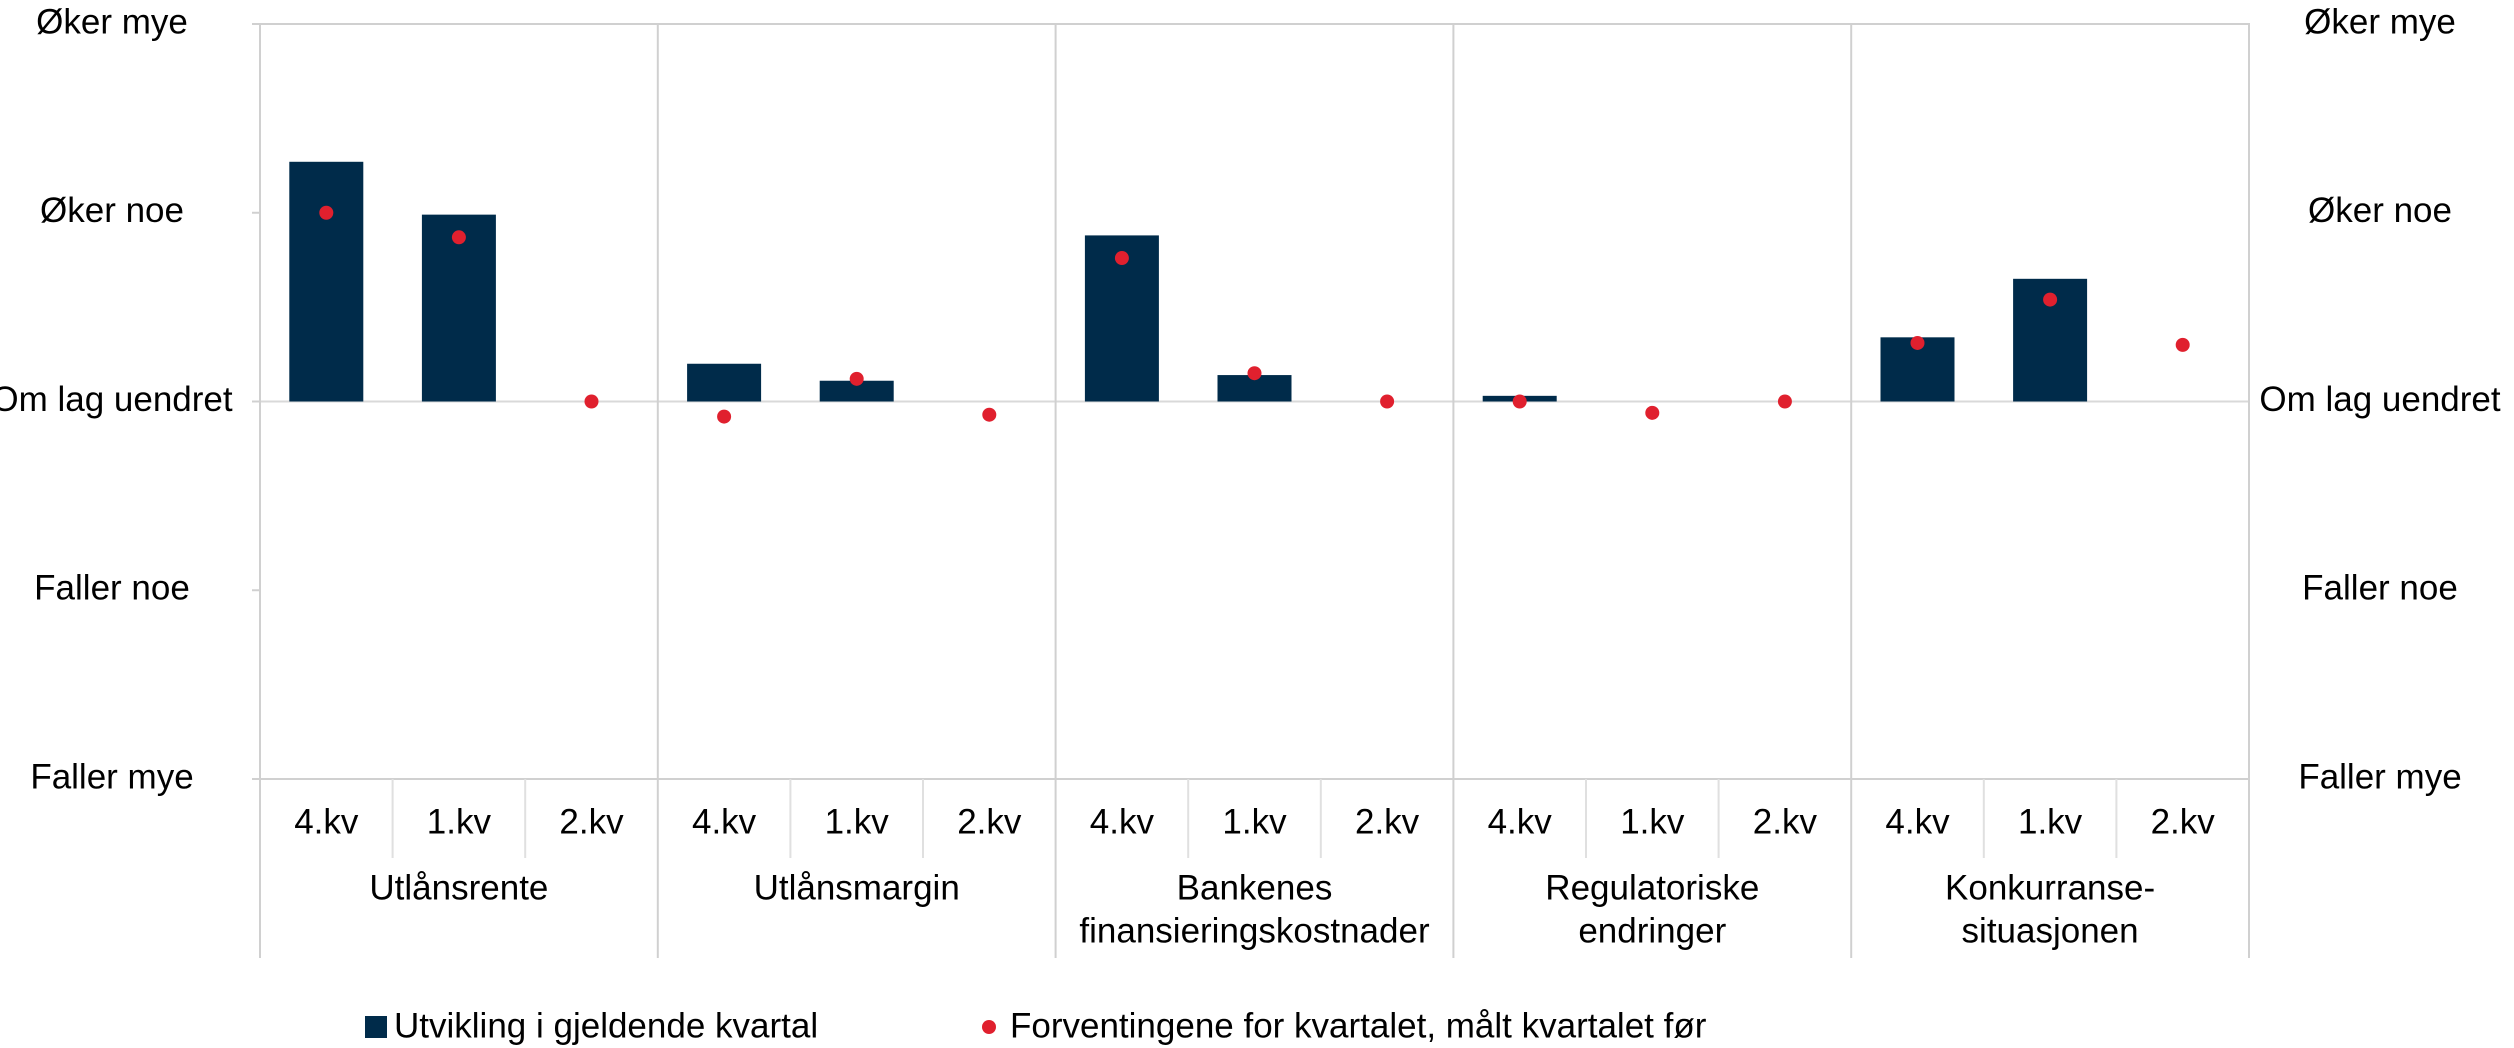  I want to click on group-label: Utlånsrente, so click(458, 887).